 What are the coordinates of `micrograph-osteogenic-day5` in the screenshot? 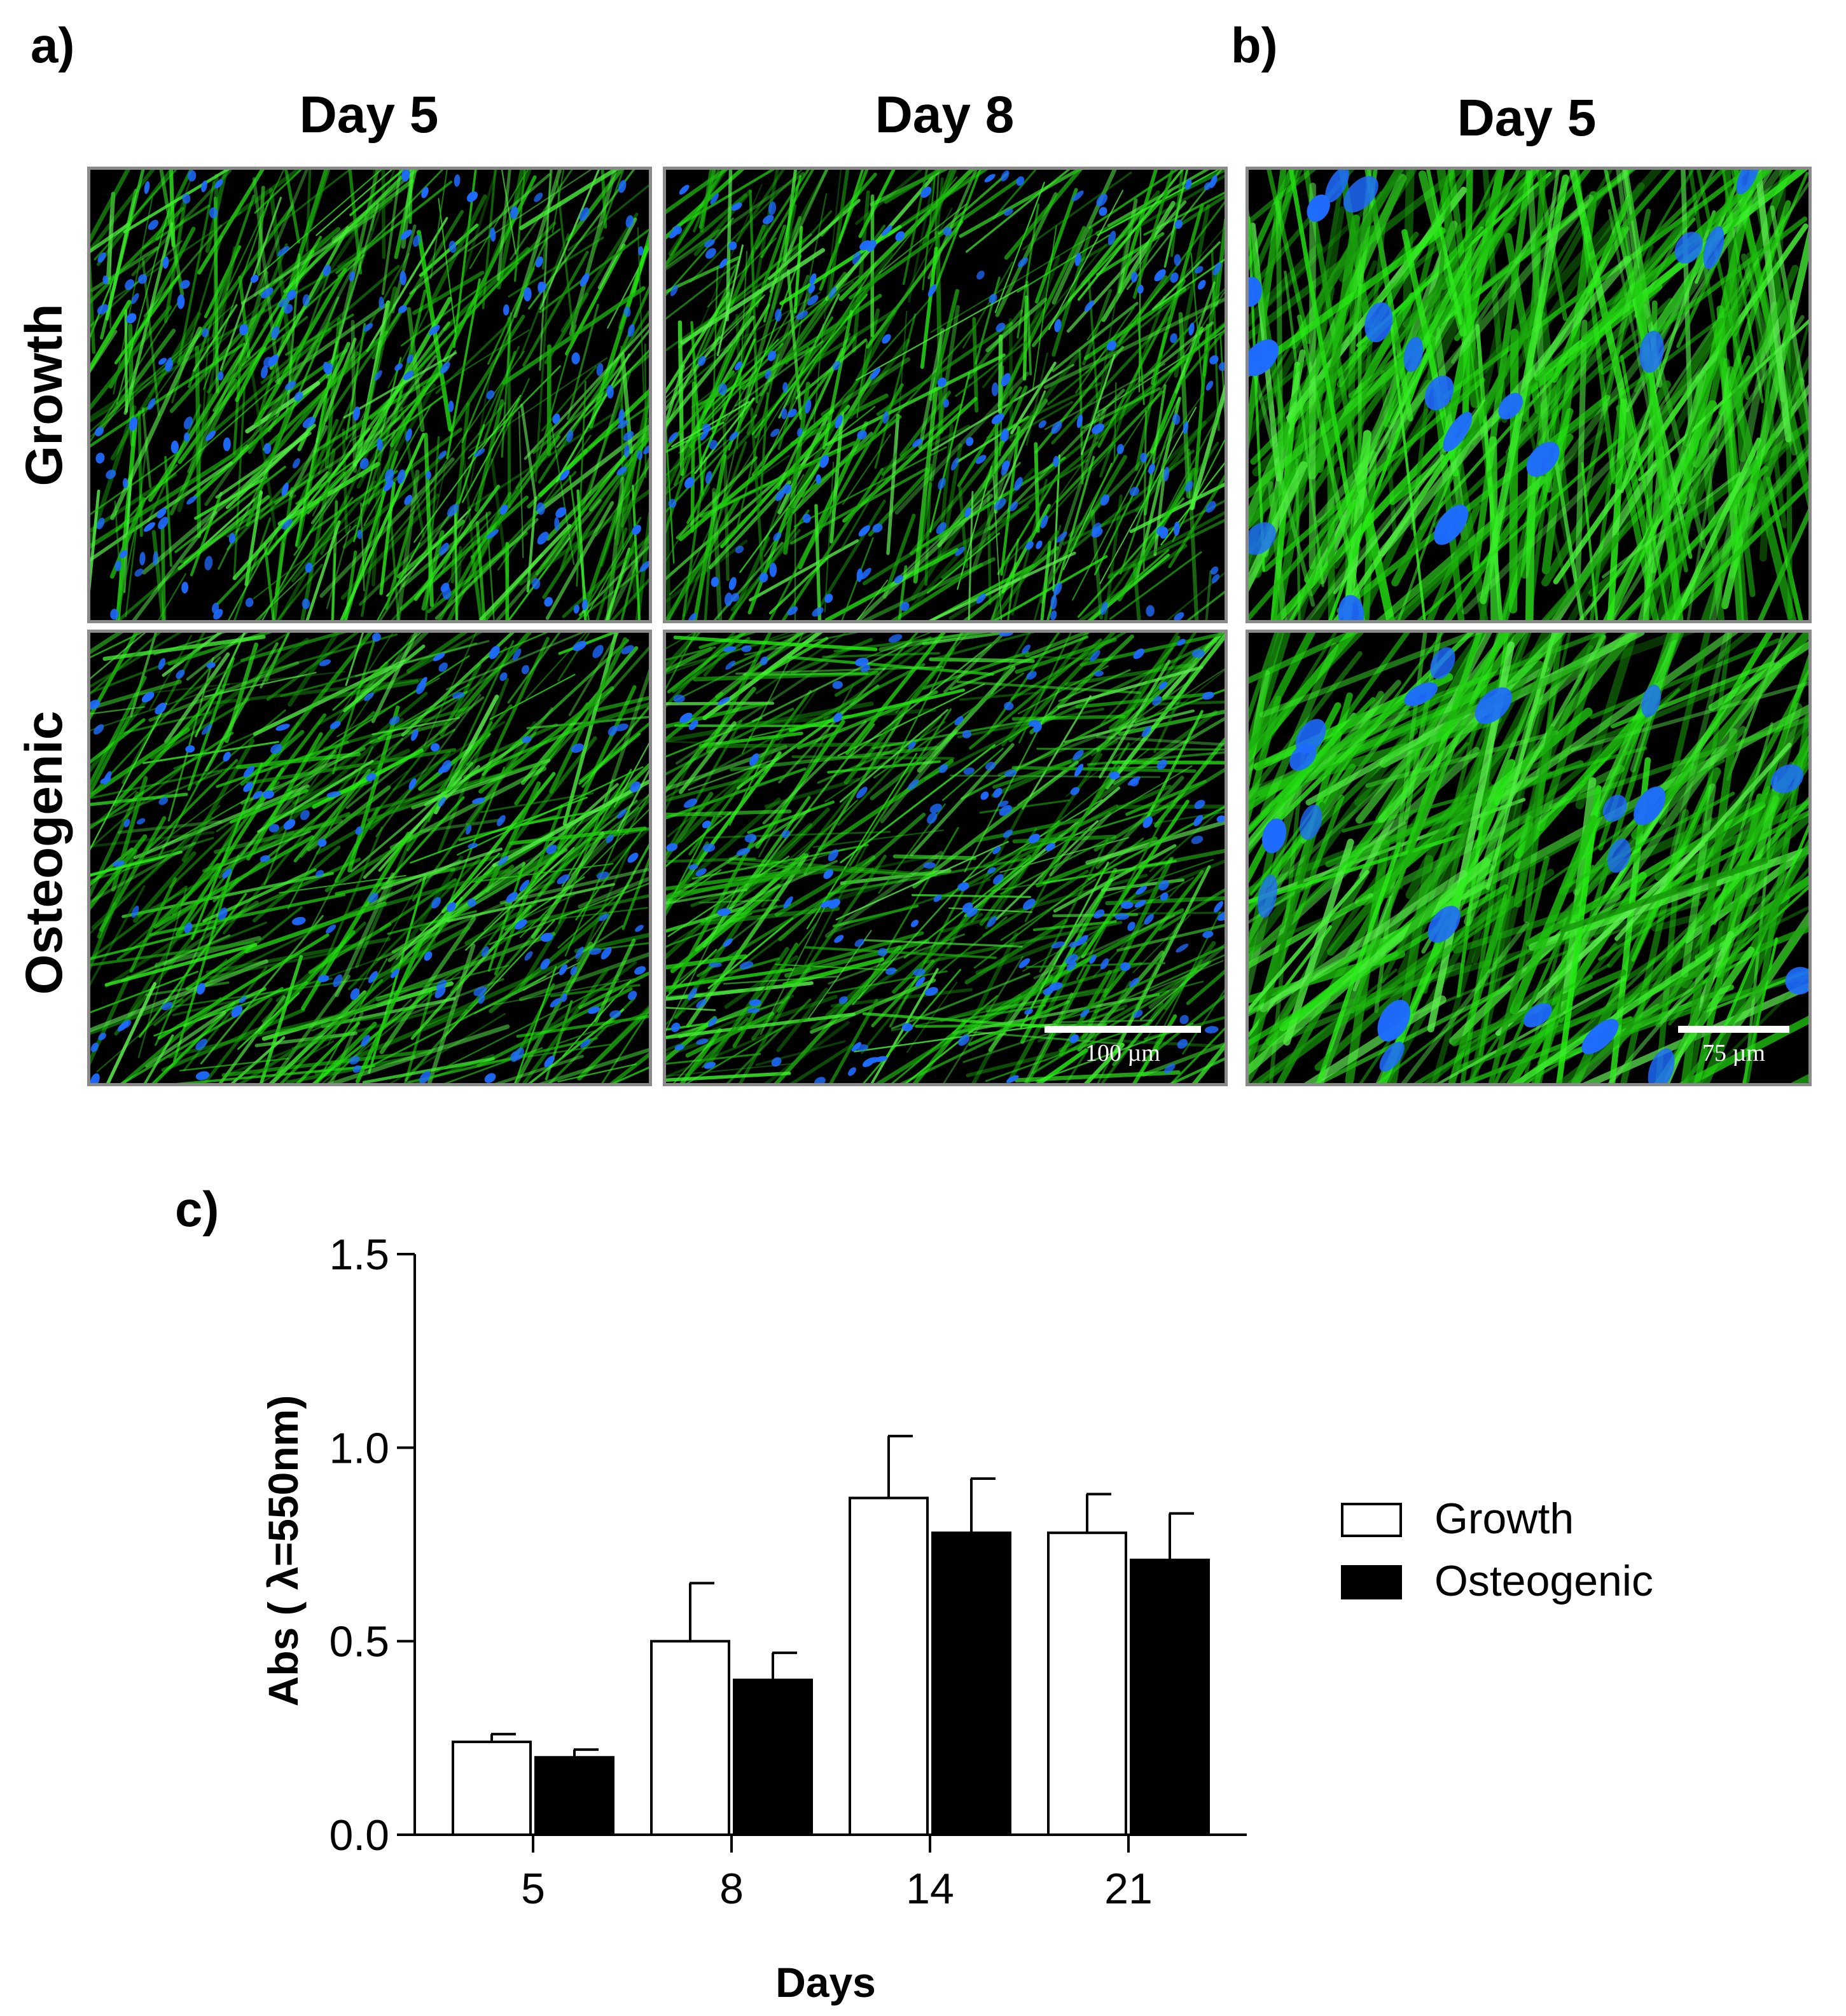 It's located at (370, 858).